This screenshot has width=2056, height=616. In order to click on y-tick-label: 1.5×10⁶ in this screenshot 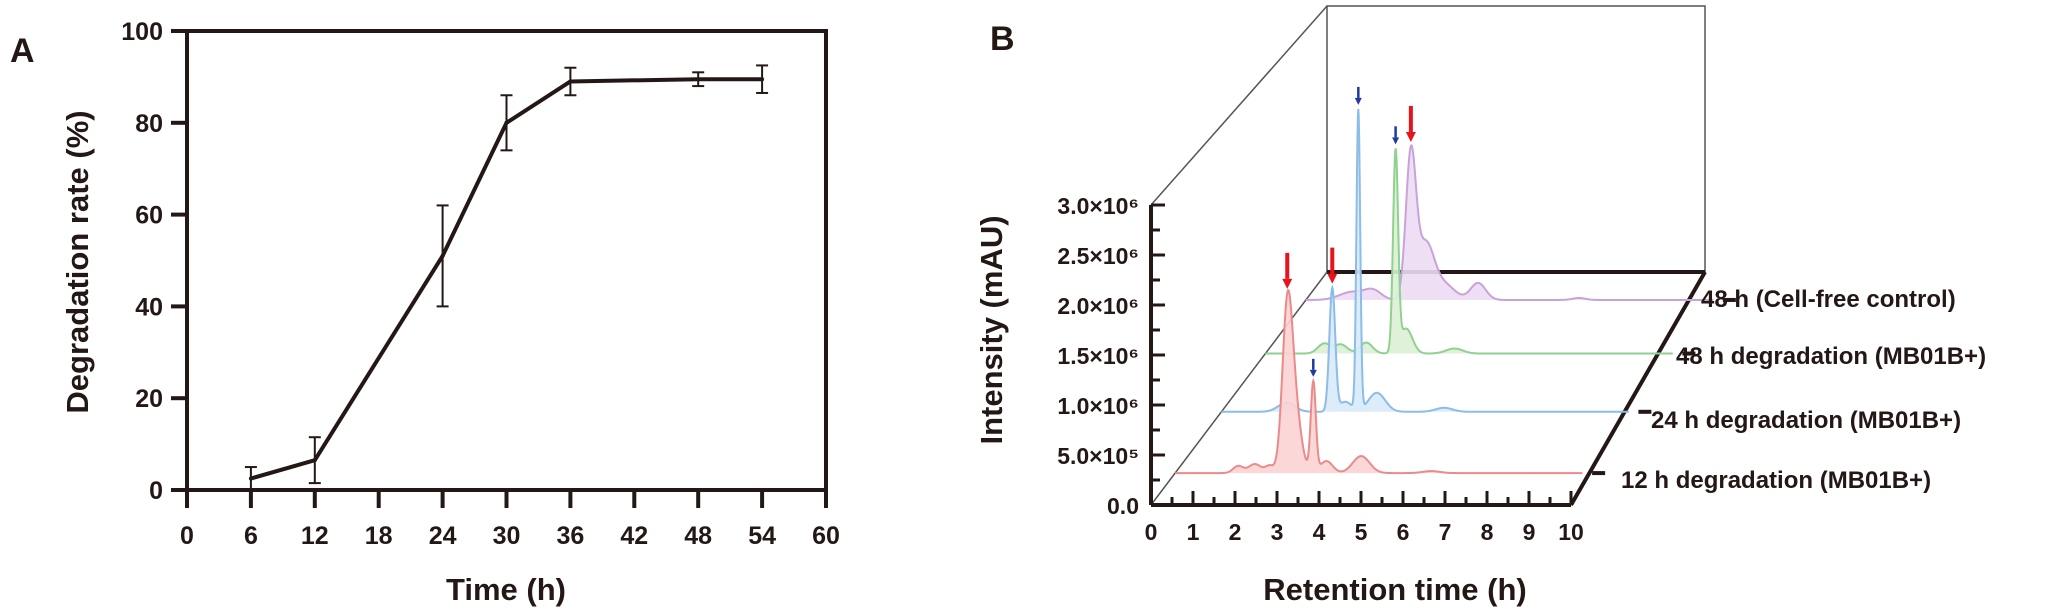, I will do `click(1098, 356)`.